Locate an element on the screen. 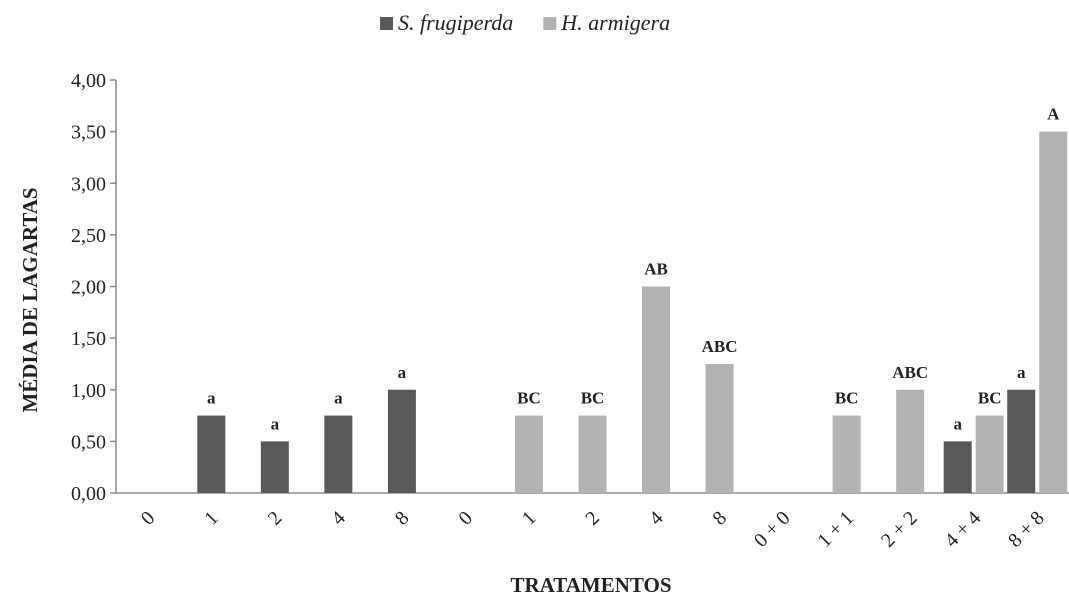  y-axis: 0,00 0,50 1,00 1,50 2,00 2,50 3,00 3,50 4,00 is located at coordinates (94, 287).